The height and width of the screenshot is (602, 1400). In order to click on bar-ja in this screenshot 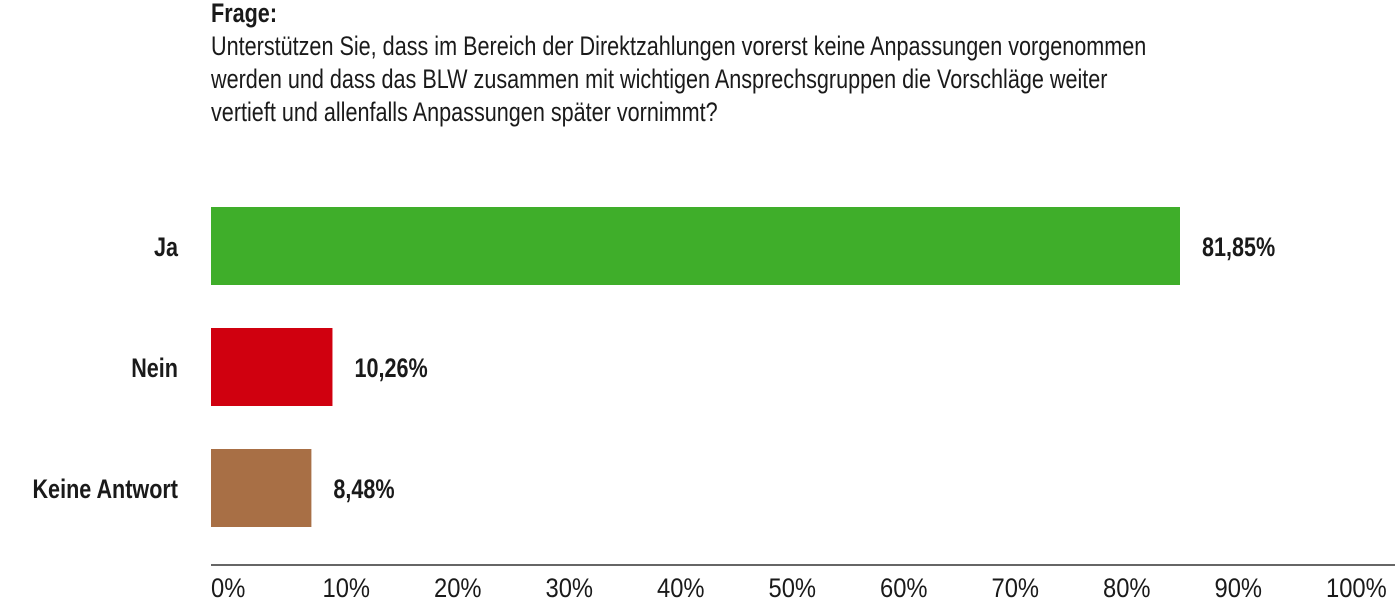, I will do `click(695, 246)`.